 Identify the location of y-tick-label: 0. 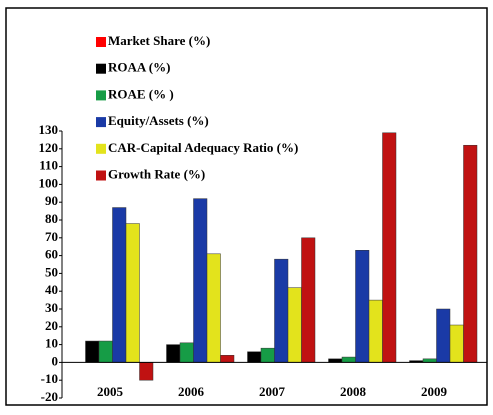
(55, 360).